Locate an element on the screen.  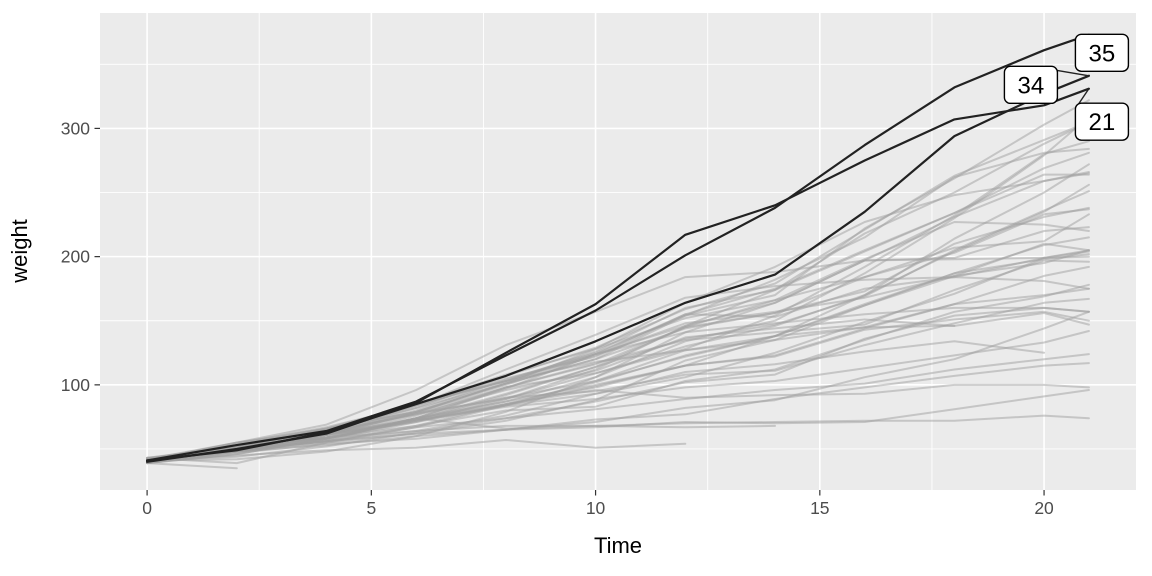
x-axis-title: Time is located at coordinates (618, 545).